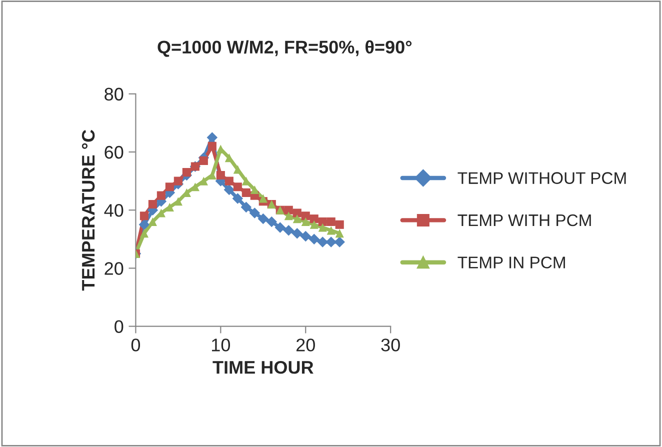  I want to click on y-tick-label: 40, so click(114, 210).